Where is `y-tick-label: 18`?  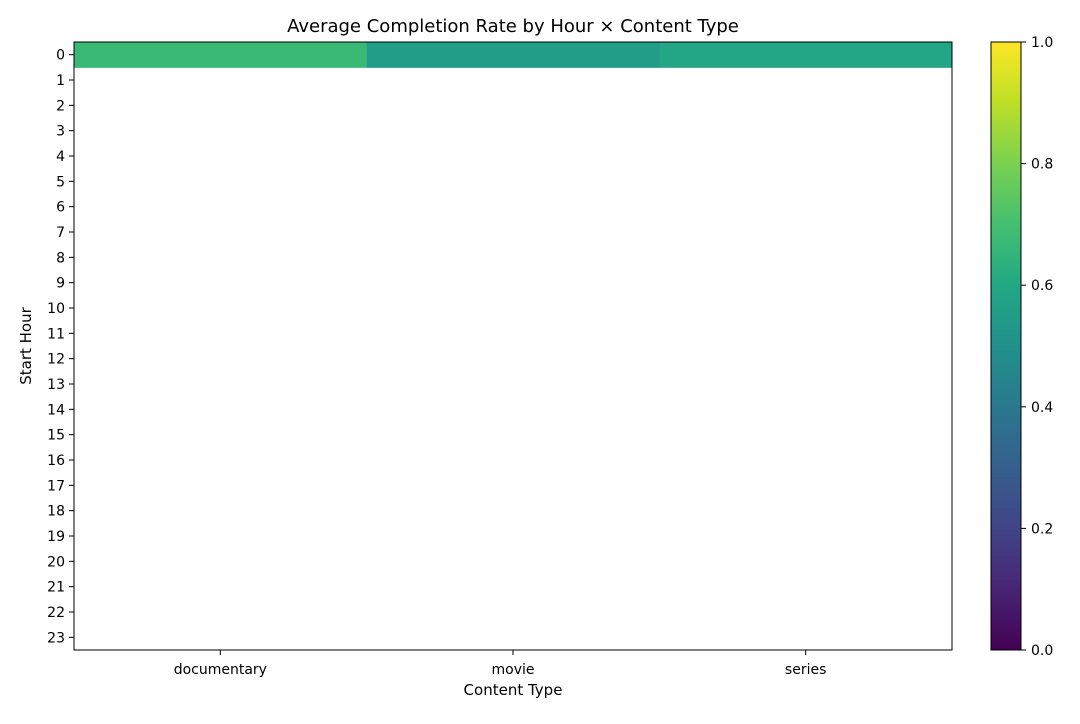
y-tick-label: 18 is located at coordinates (56, 512).